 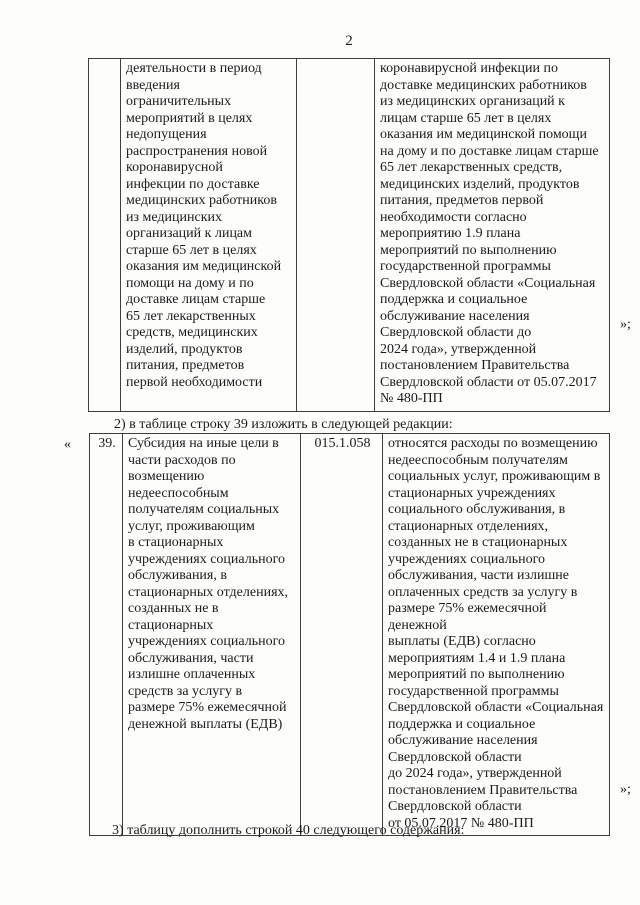 What do you see at coordinates (625, 324) in the screenshot?
I see `closing-quote-mark-1: »;` at bounding box center [625, 324].